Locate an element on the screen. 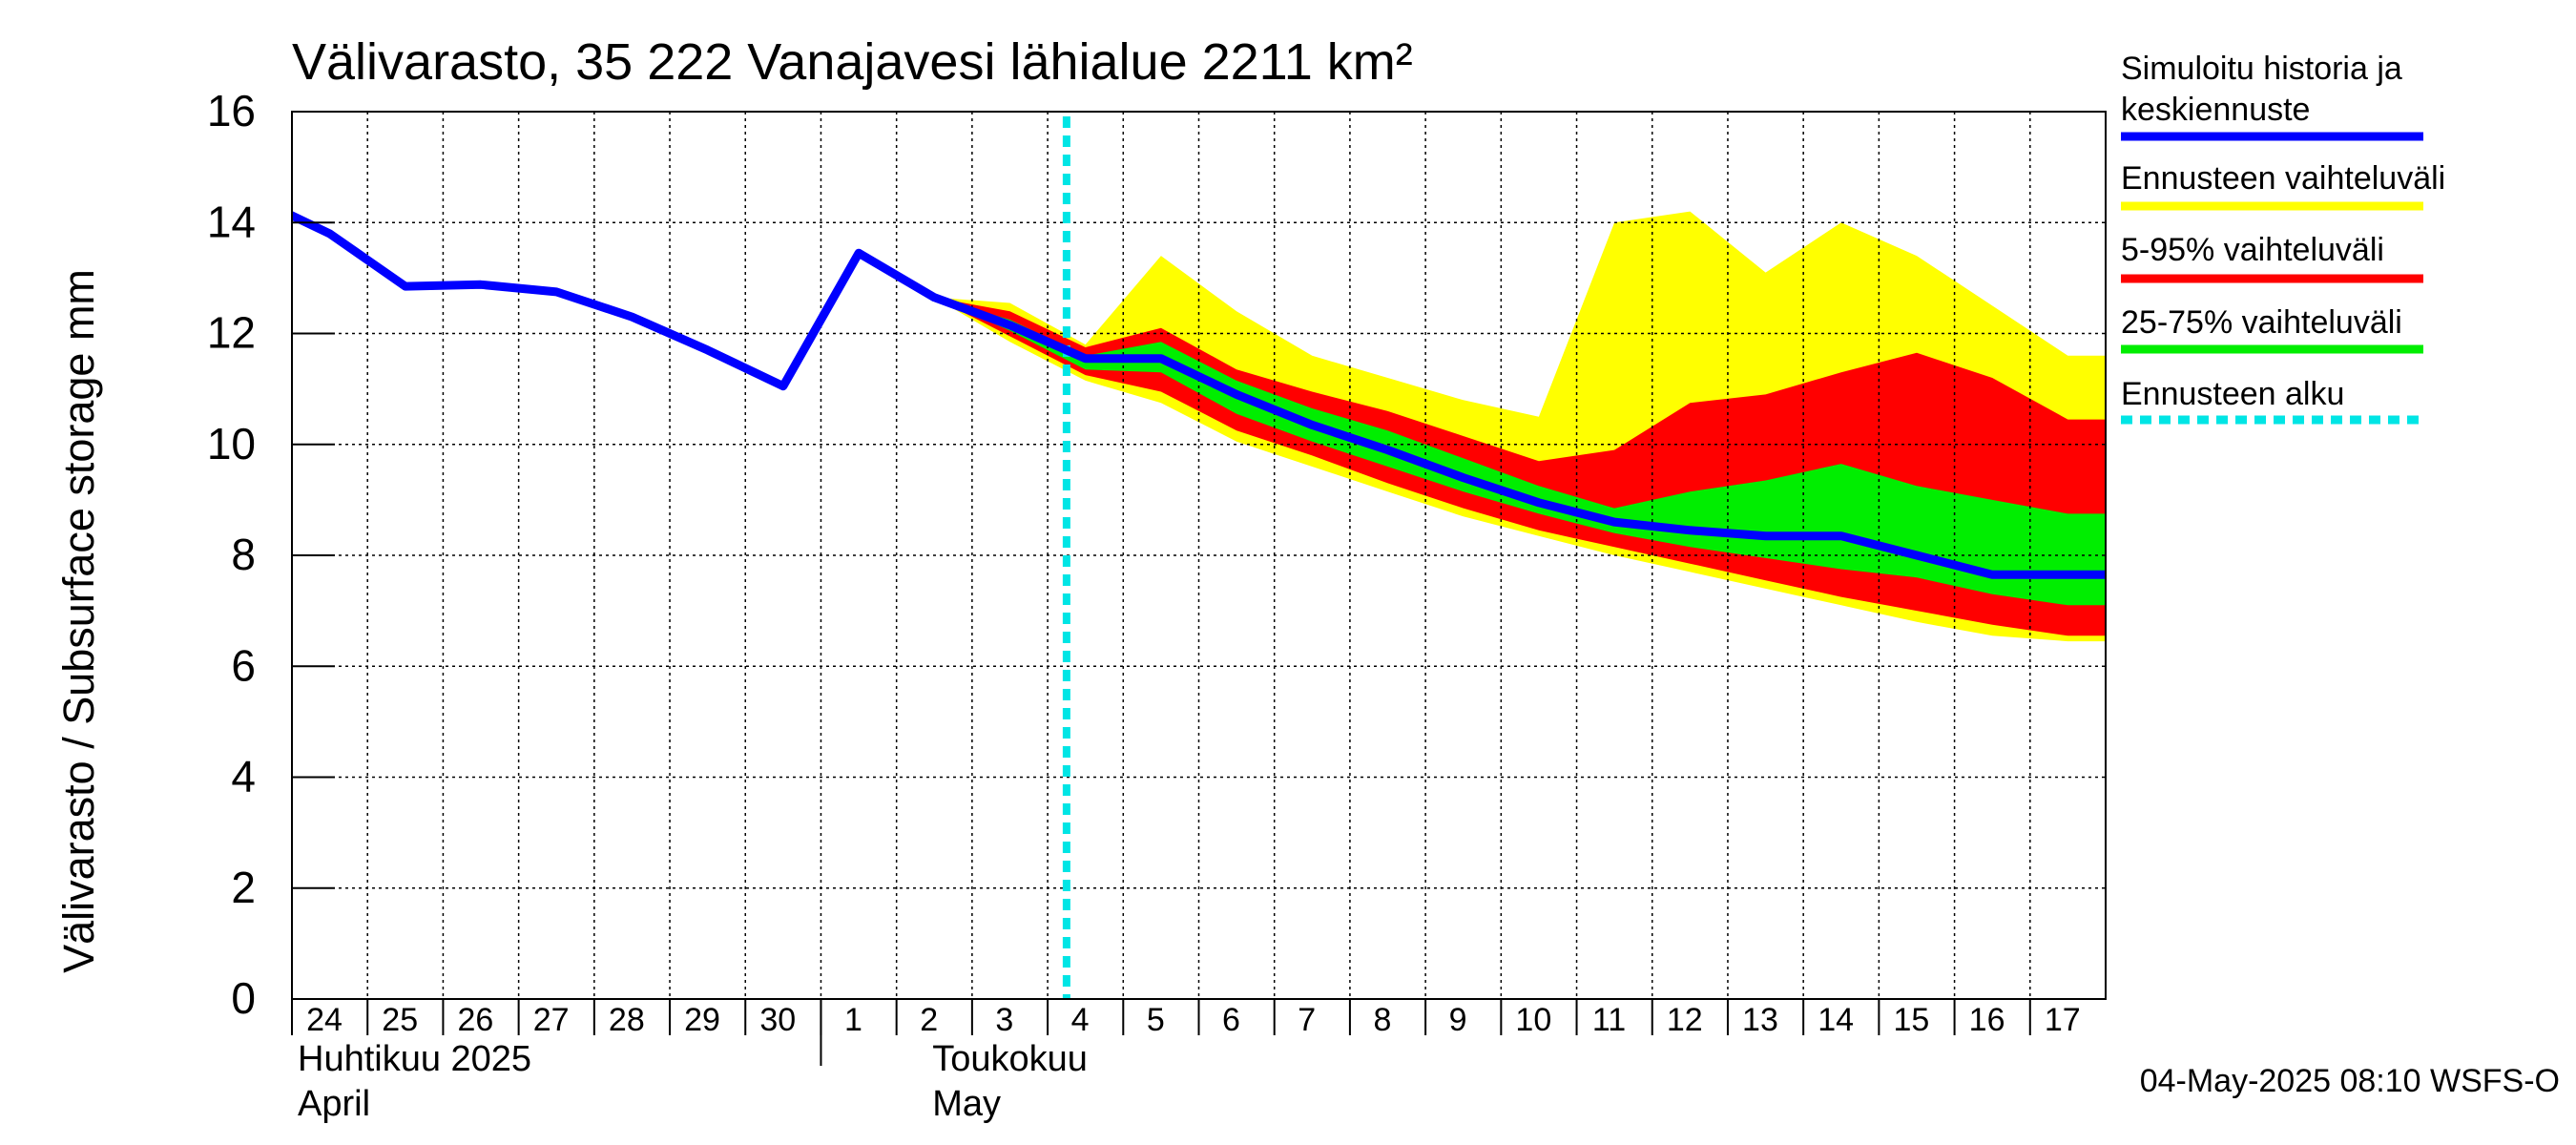  y-tick-label: 0 is located at coordinates (243, 998).